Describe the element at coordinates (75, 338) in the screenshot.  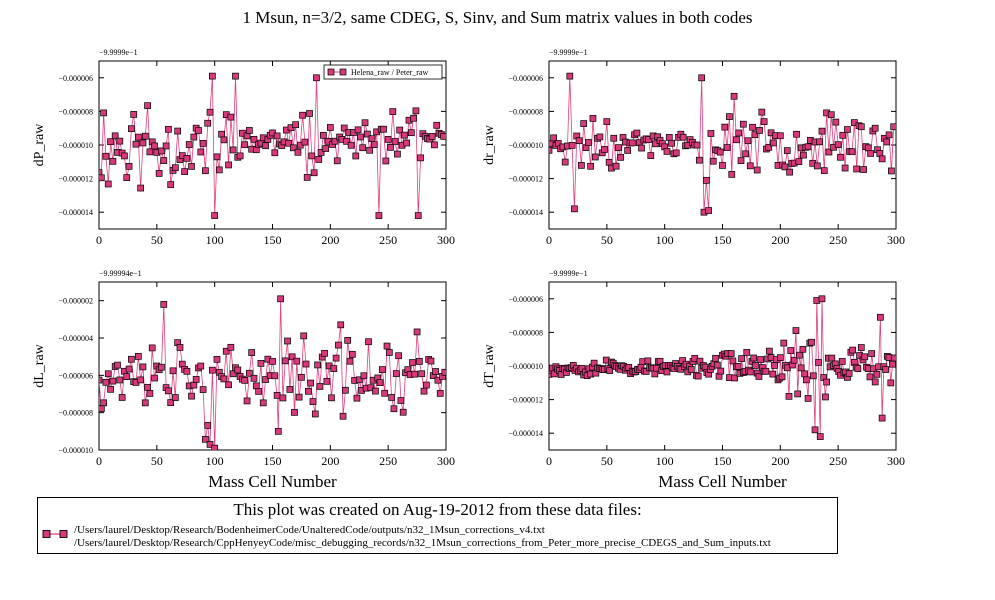
I see `y-tick-label: −0.000004` at that location.